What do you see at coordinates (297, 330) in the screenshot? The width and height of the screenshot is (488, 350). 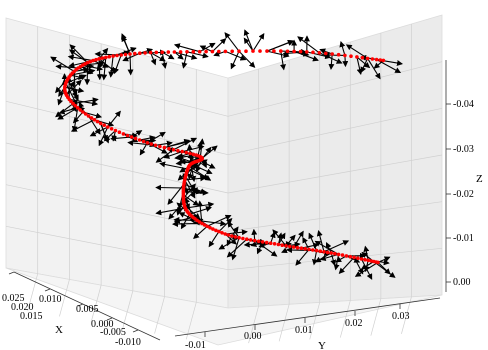 I see `y-axis-ticks: -0.01 0.00 0.01 0.02 0.03` at bounding box center [297, 330].